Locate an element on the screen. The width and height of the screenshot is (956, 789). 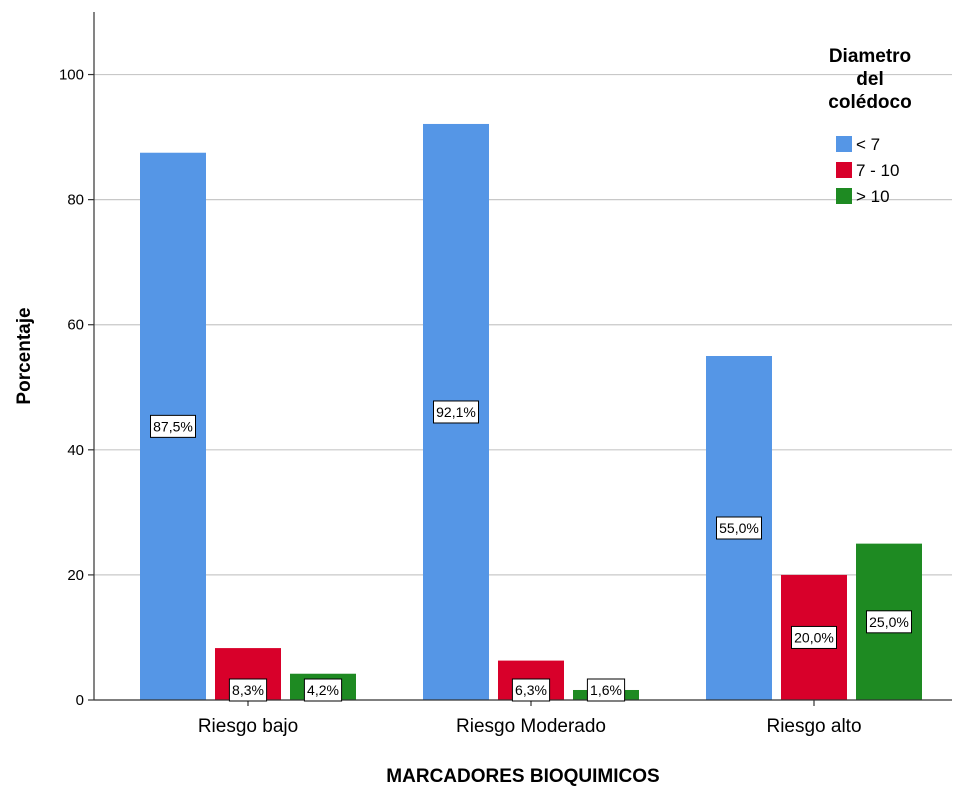
y-tick-labels: 0 20 40 60 80 100 is located at coordinates (76, 388).